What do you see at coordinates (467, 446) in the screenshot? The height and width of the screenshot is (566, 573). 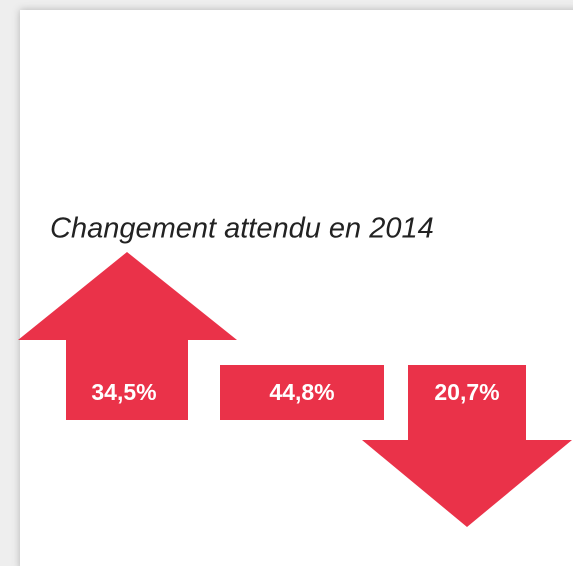 I see `down-arrow` at bounding box center [467, 446].